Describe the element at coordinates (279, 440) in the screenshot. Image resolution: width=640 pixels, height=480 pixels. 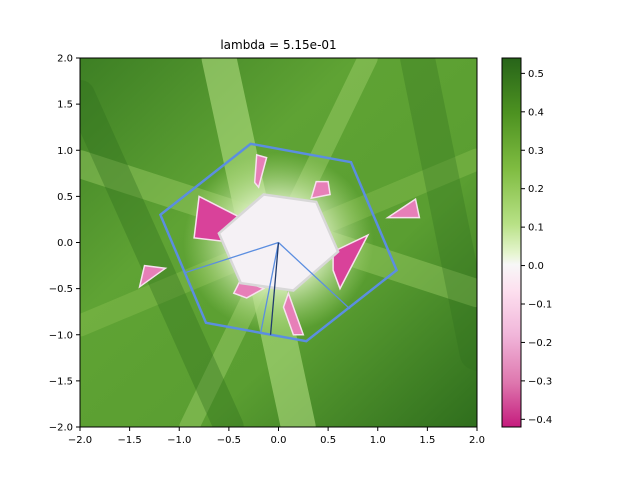
I see `x-tick-label: 0.0` at that location.